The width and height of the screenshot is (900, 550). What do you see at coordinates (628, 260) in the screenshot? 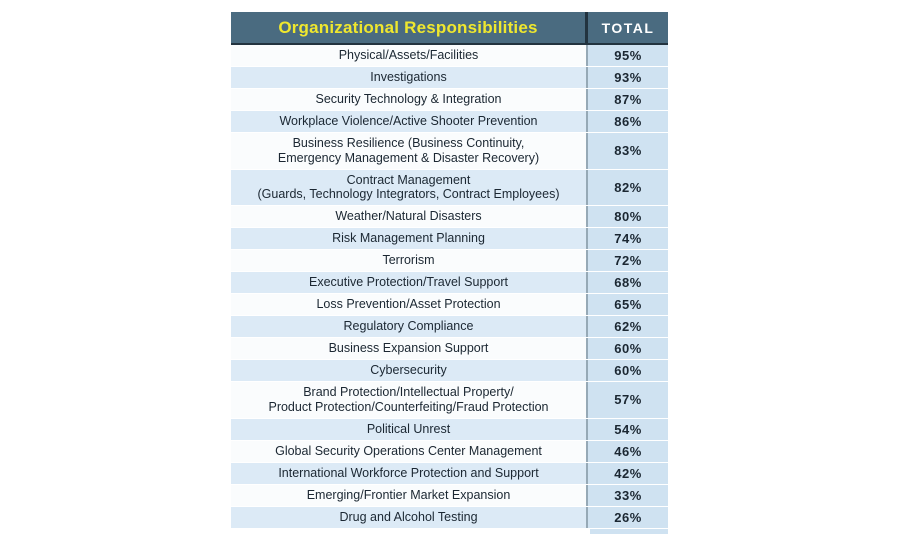
I see `total-value: 72%` at bounding box center [628, 260].